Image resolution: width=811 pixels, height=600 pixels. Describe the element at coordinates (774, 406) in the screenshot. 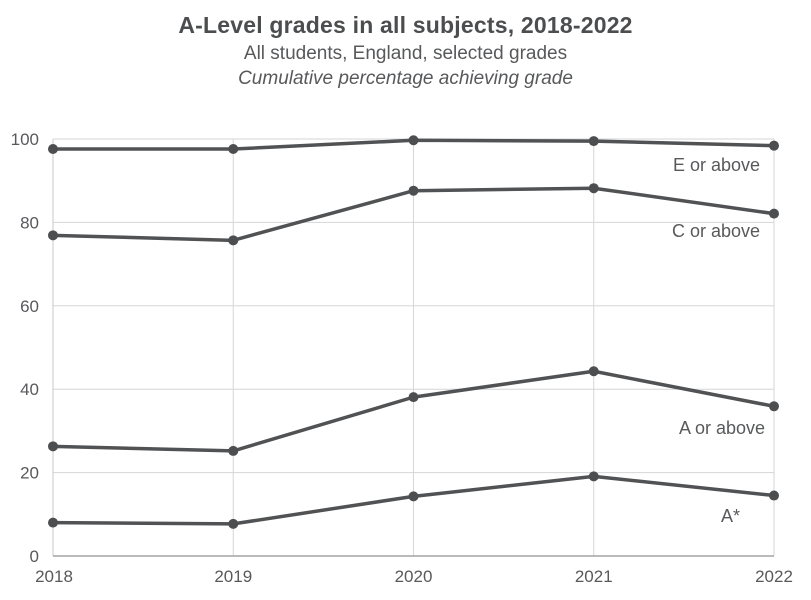

I see `data-point-a-or-above-2022` at that location.